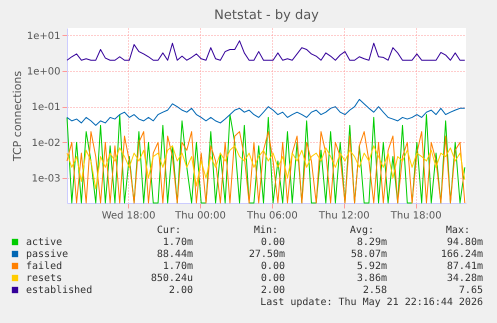 The width and height of the screenshot is (497, 323). I want to click on y-tick-label: 1e-03, so click(46, 179).